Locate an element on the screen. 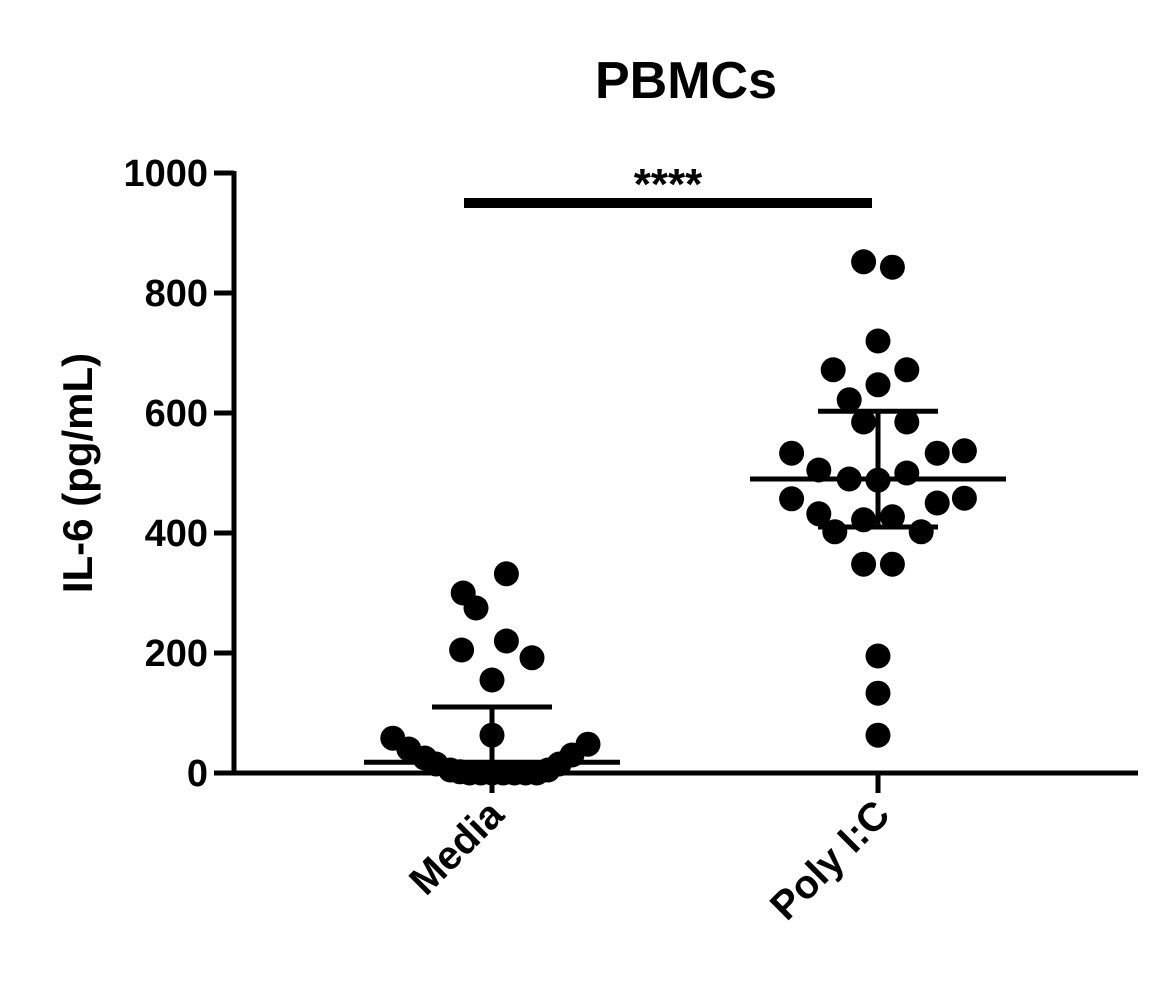 The image size is (1166, 1000). significance-annotation: **** is located at coordinates (668, 184).